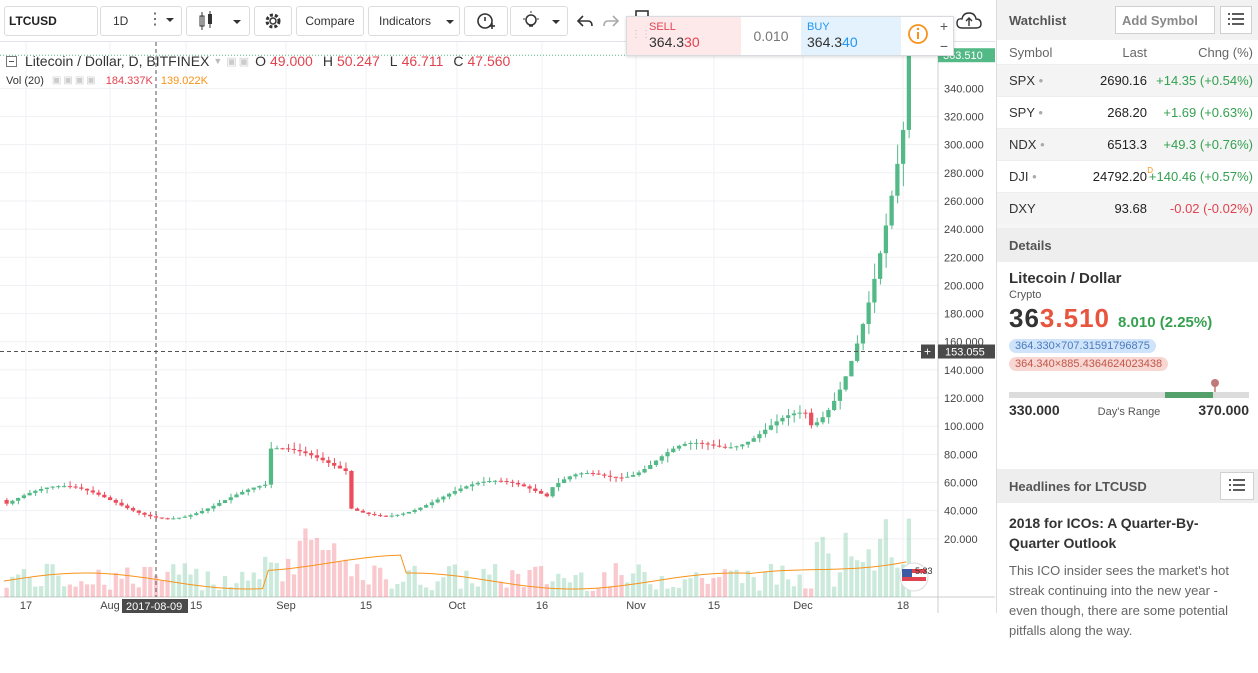  Describe the element at coordinates (1035, 80) in the screenshot. I see `row-symbol: SPX •` at that location.